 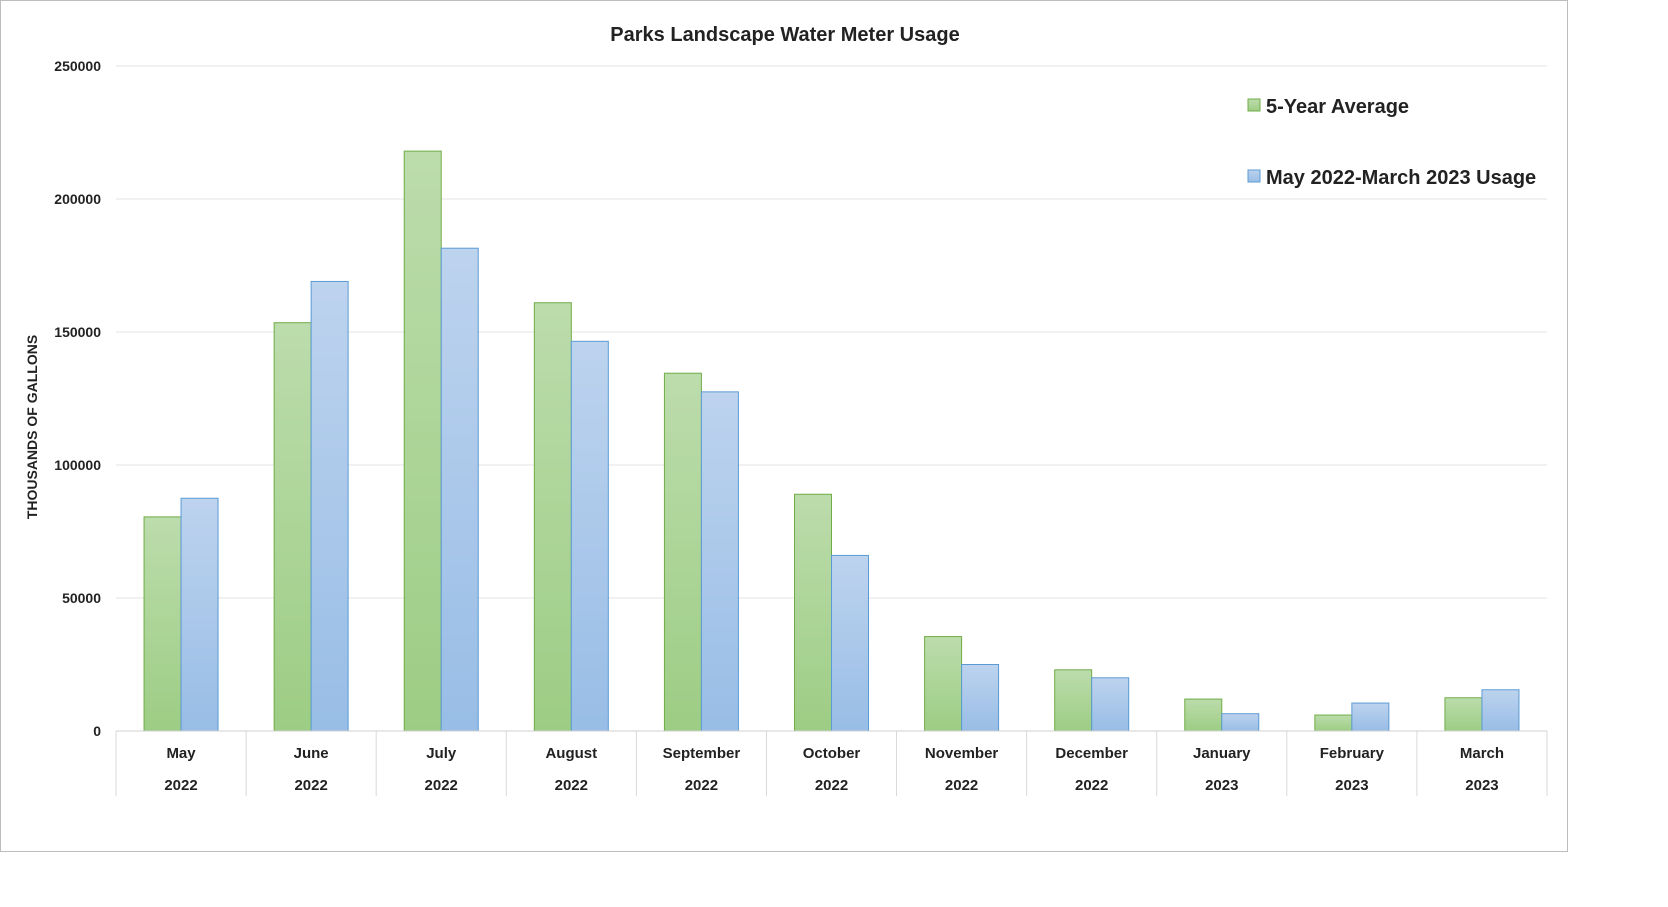 I want to click on y-axis-label: THOUSANDS OF GALLONS, so click(x=32, y=427).